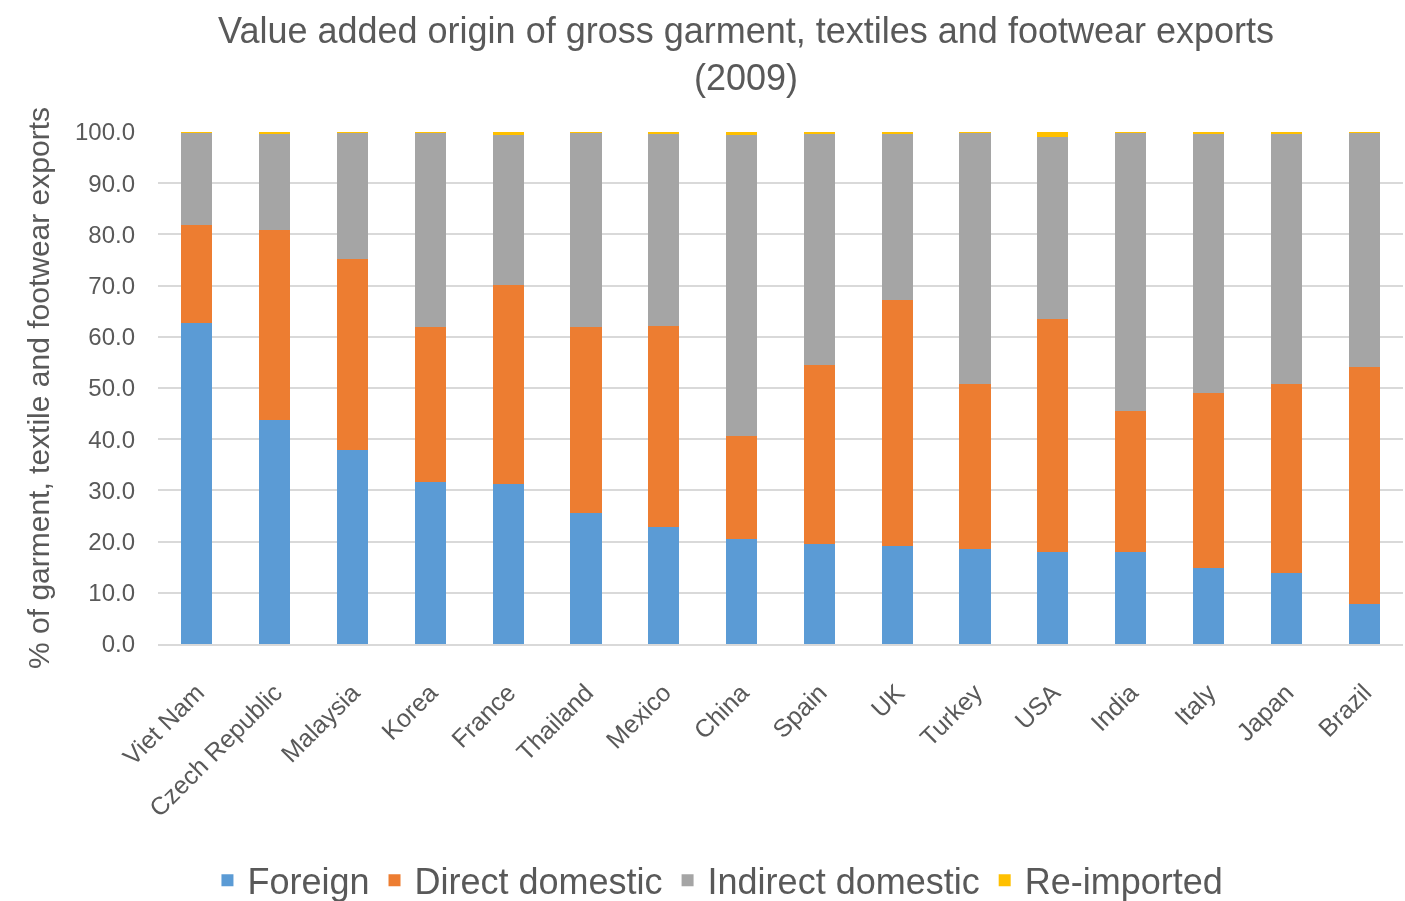 This screenshot has width=1405, height=901. I want to click on y-tick-label: 100.0, so click(104, 132).